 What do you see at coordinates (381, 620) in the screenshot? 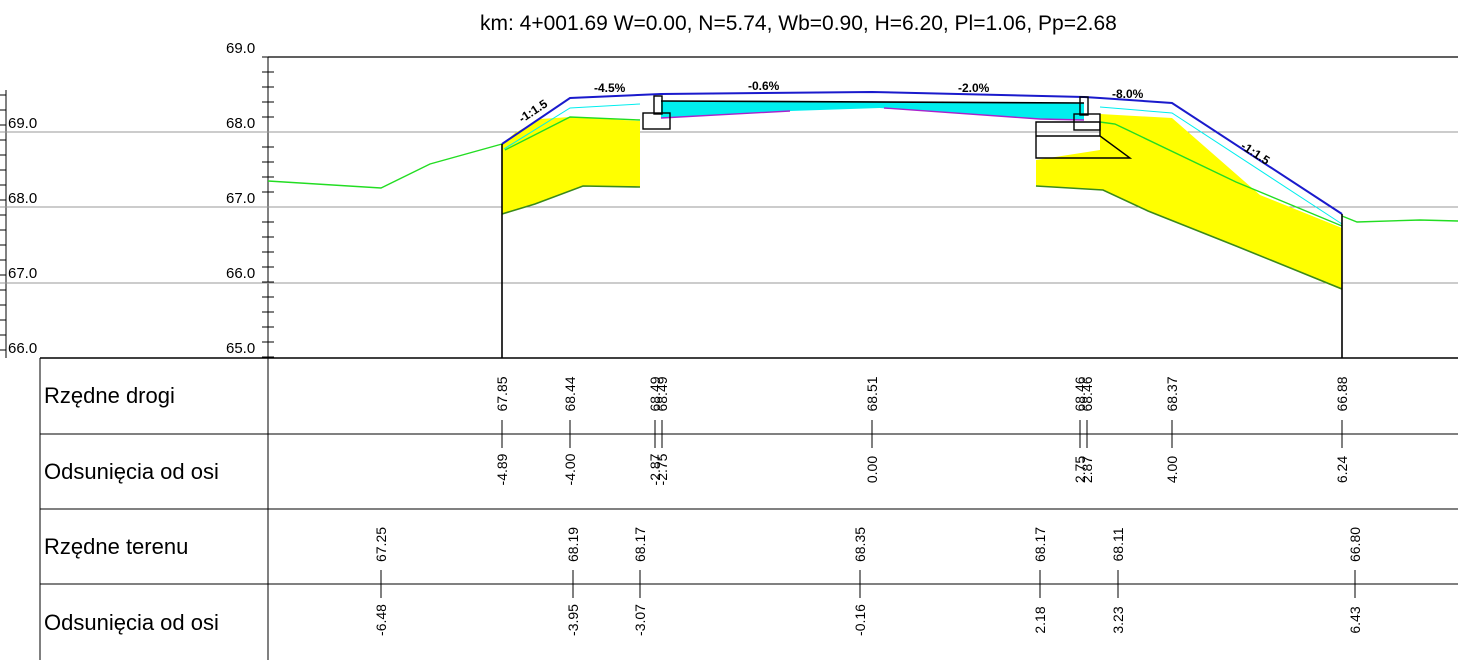
I see `table-cell-value: -6.48` at bounding box center [381, 620].